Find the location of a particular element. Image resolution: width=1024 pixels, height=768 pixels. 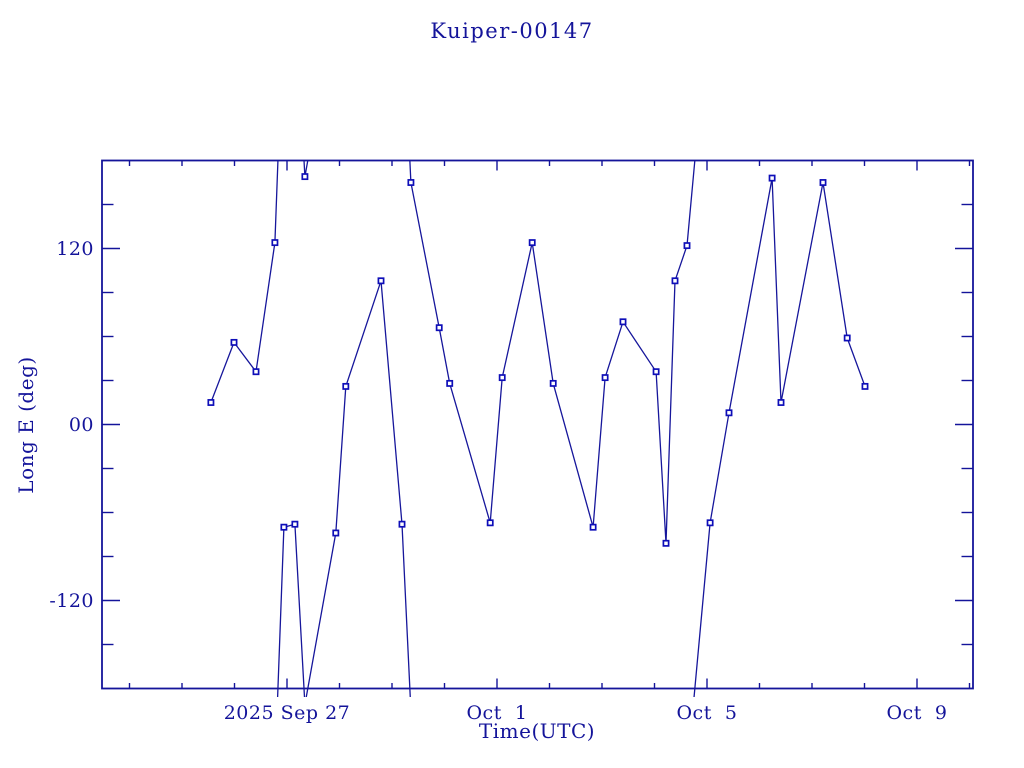

x-axis-title: Time(UTC) is located at coordinates (537, 731).